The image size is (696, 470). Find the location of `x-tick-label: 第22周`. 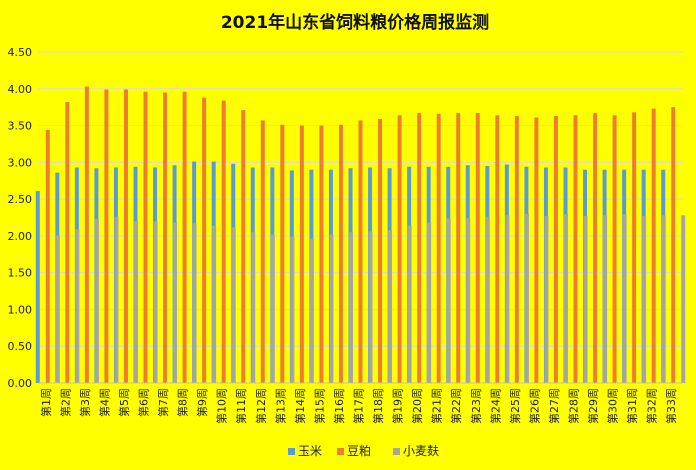

x-tick-label: 第22周 is located at coordinates (456, 406).